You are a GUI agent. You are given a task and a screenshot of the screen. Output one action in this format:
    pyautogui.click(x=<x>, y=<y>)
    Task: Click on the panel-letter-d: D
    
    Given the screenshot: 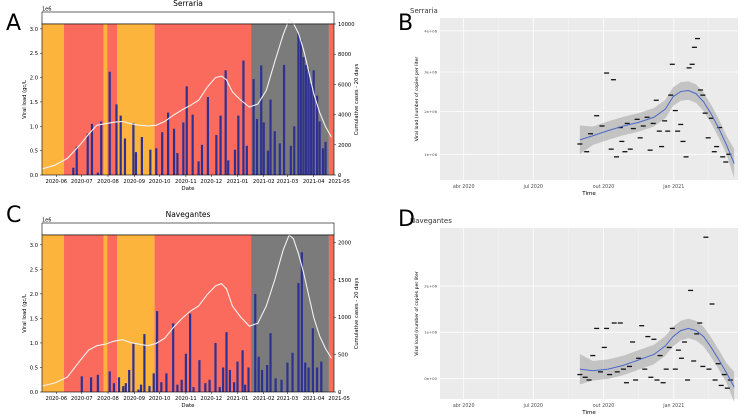 What is the action you would take?
    pyautogui.click(x=406, y=219)
    